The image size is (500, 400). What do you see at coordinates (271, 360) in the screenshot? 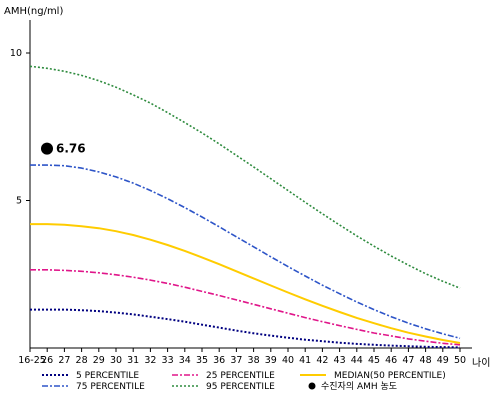
I see `x-tick-label: 39` at bounding box center [271, 360].